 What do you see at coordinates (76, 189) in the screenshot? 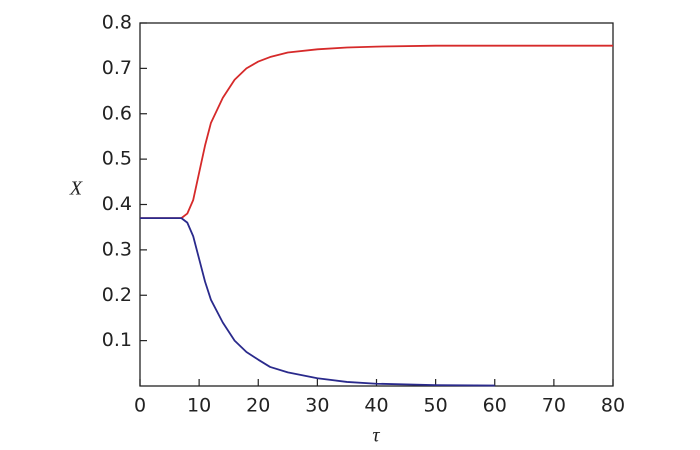
I see `y-axis-title: X` at bounding box center [76, 189].